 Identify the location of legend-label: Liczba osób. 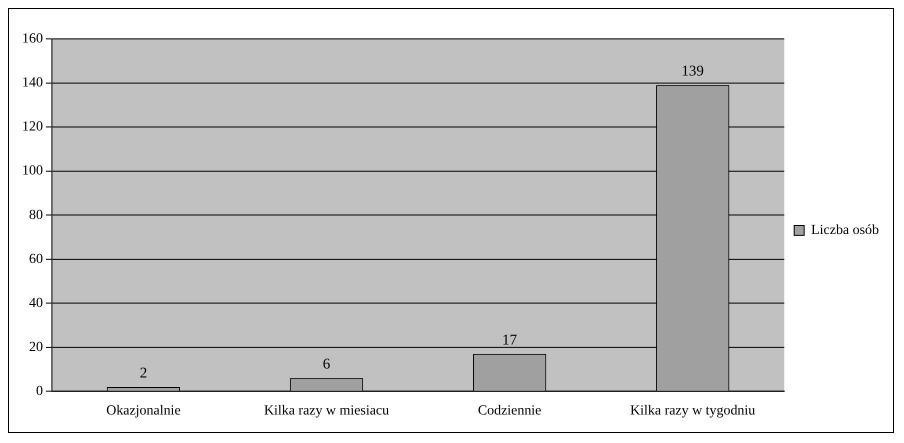
(845, 230).